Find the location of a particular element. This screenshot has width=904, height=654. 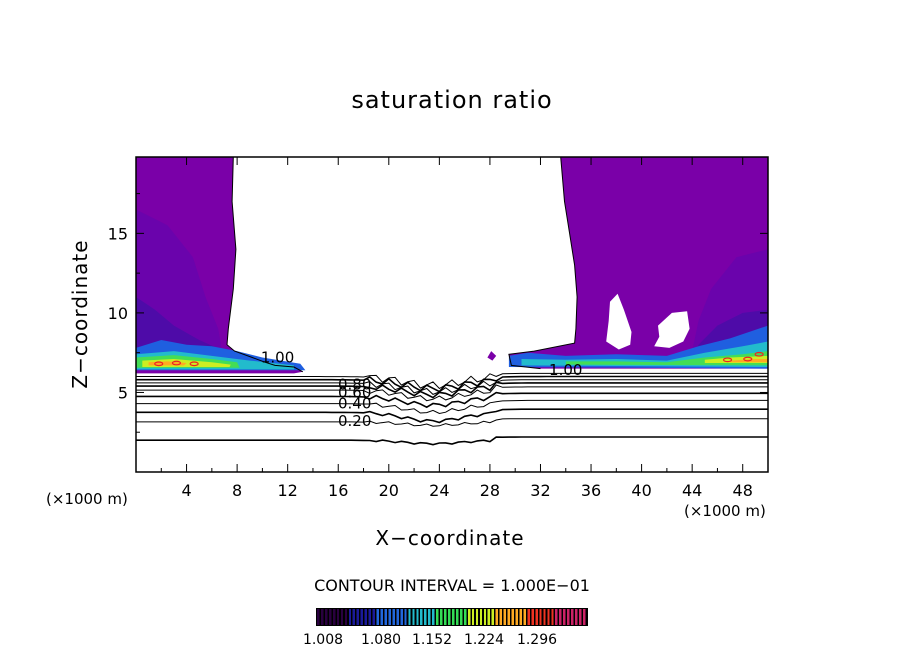

y-tick-label-10: 10 is located at coordinates (118, 313).